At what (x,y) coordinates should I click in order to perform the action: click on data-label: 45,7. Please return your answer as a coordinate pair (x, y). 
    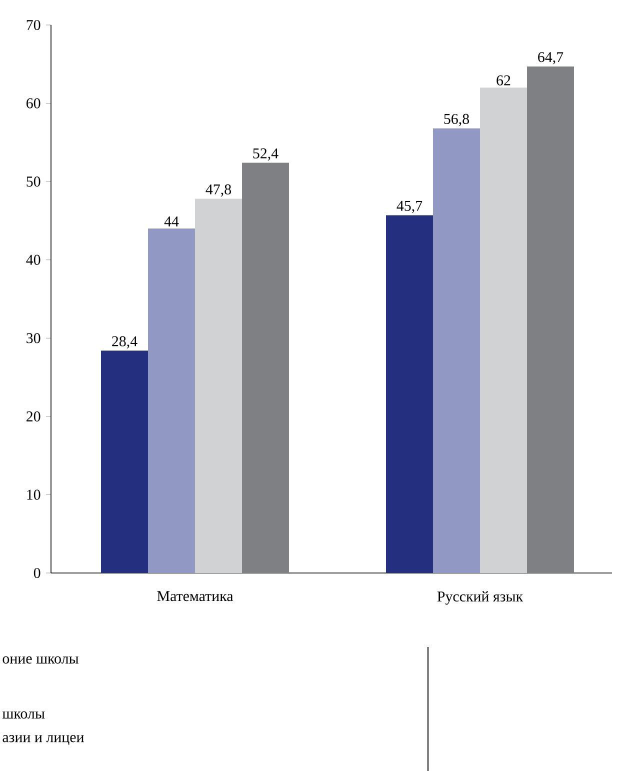
    Looking at the image, I should click on (409, 207).